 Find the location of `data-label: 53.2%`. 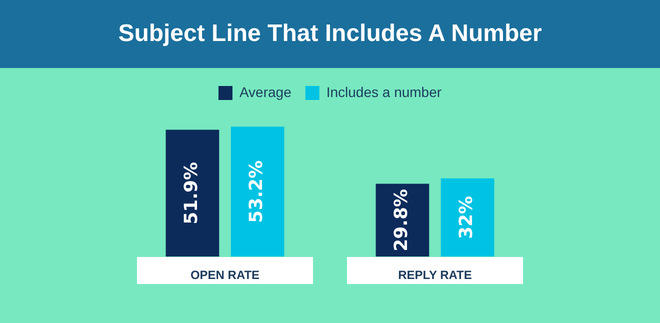

data-label: 53.2% is located at coordinates (257, 191).